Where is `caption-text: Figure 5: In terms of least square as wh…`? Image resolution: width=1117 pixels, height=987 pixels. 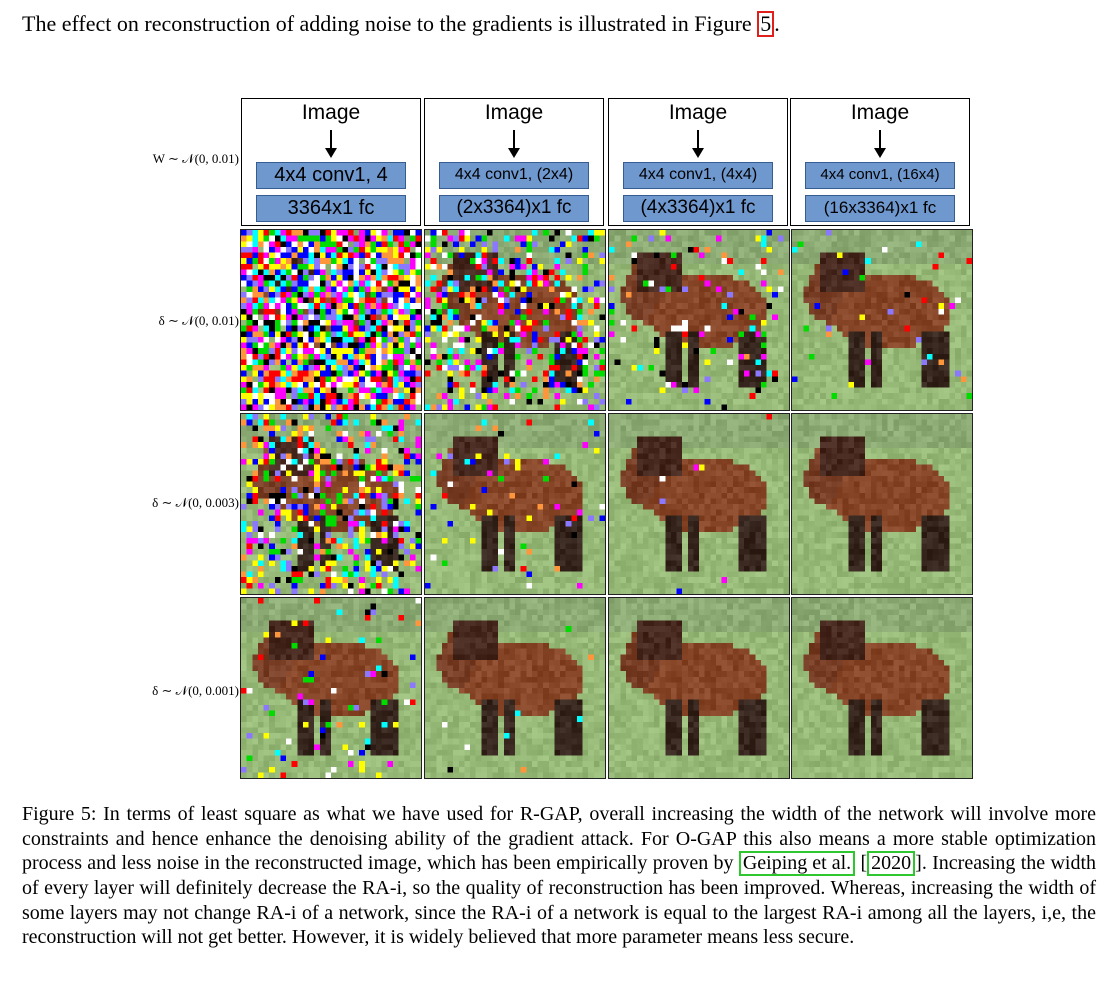 caption-text: Figure 5: In terms of least square as wh… is located at coordinates (559, 839).